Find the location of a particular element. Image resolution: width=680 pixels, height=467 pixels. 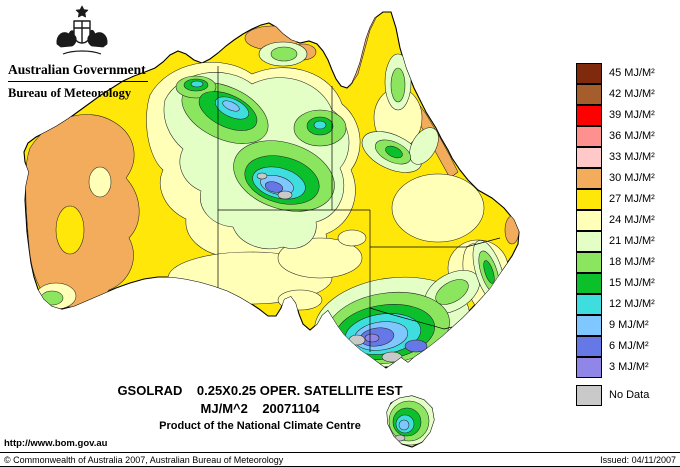

legend-label: 6 MJ/M² is located at coordinates (629, 345).